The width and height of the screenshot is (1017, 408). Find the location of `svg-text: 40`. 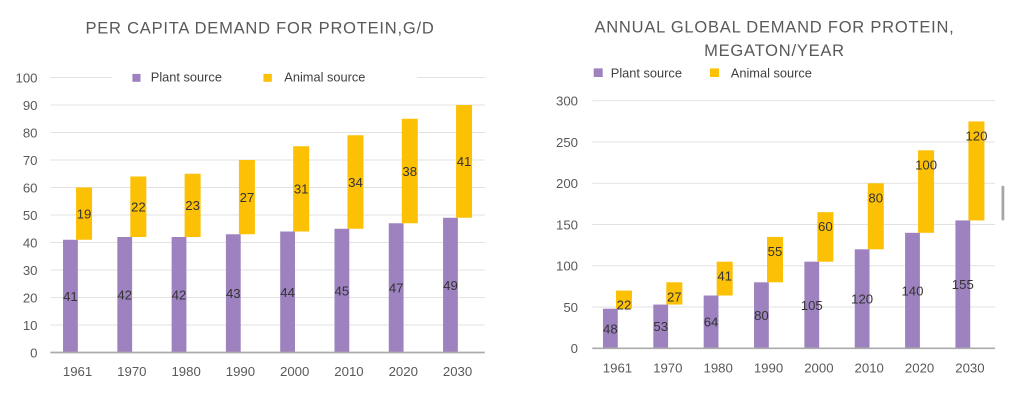

svg-text: 40 is located at coordinates (30, 242).